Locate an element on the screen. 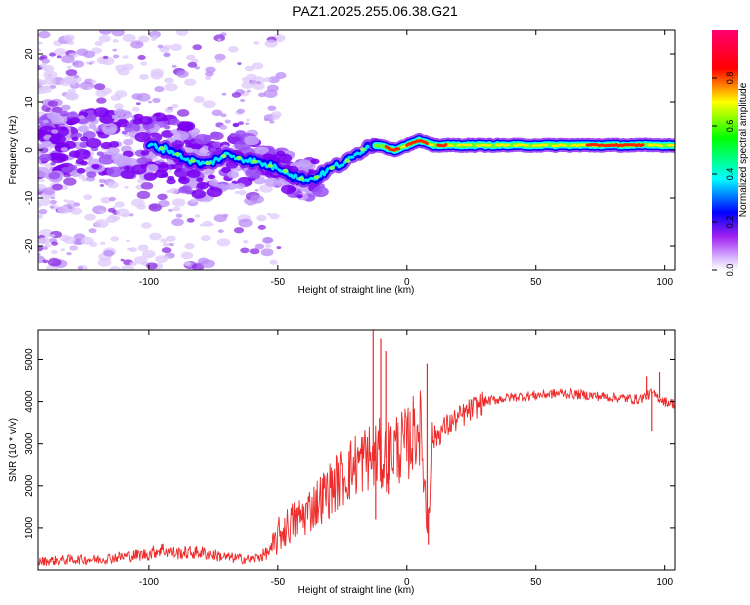  spectrogram-ylabel: Frequency (Hz) is located at coordinates (13, 150).